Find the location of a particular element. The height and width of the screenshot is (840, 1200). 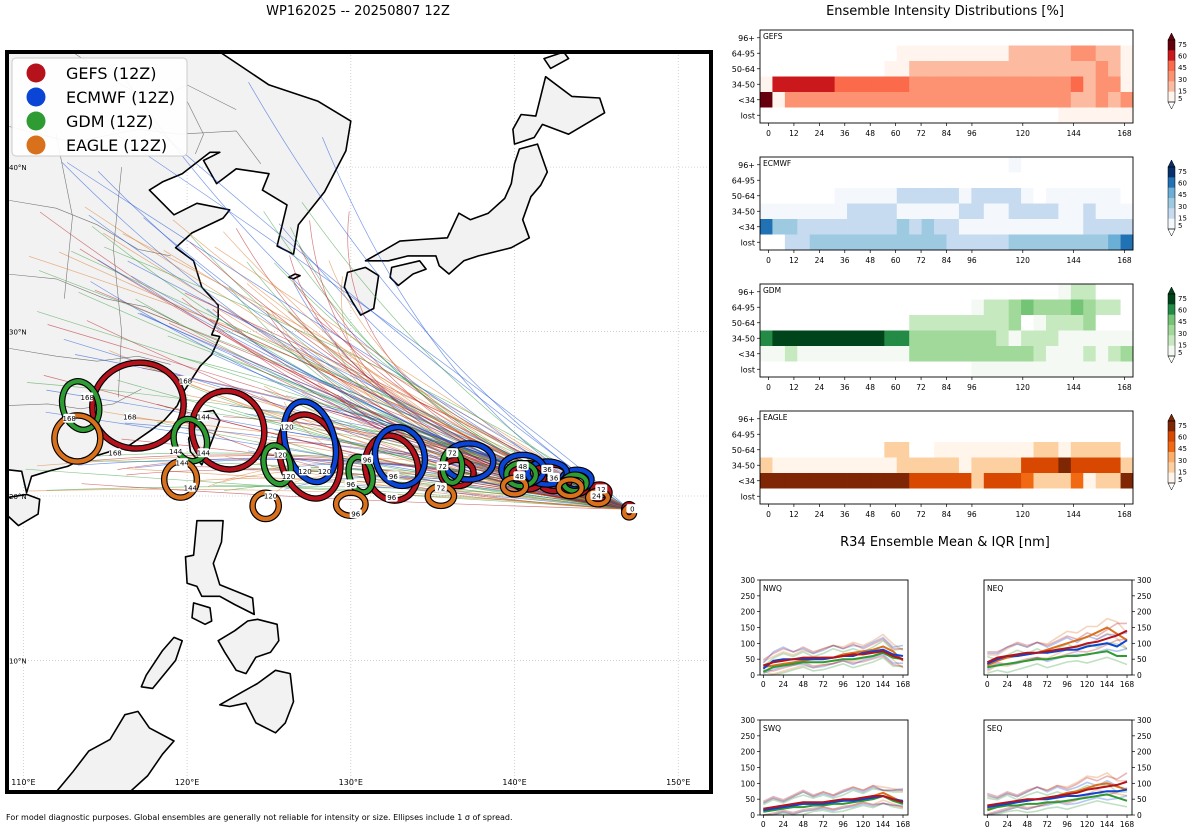

r34-ytick-label: 50 is located at coordinates (750, 799).